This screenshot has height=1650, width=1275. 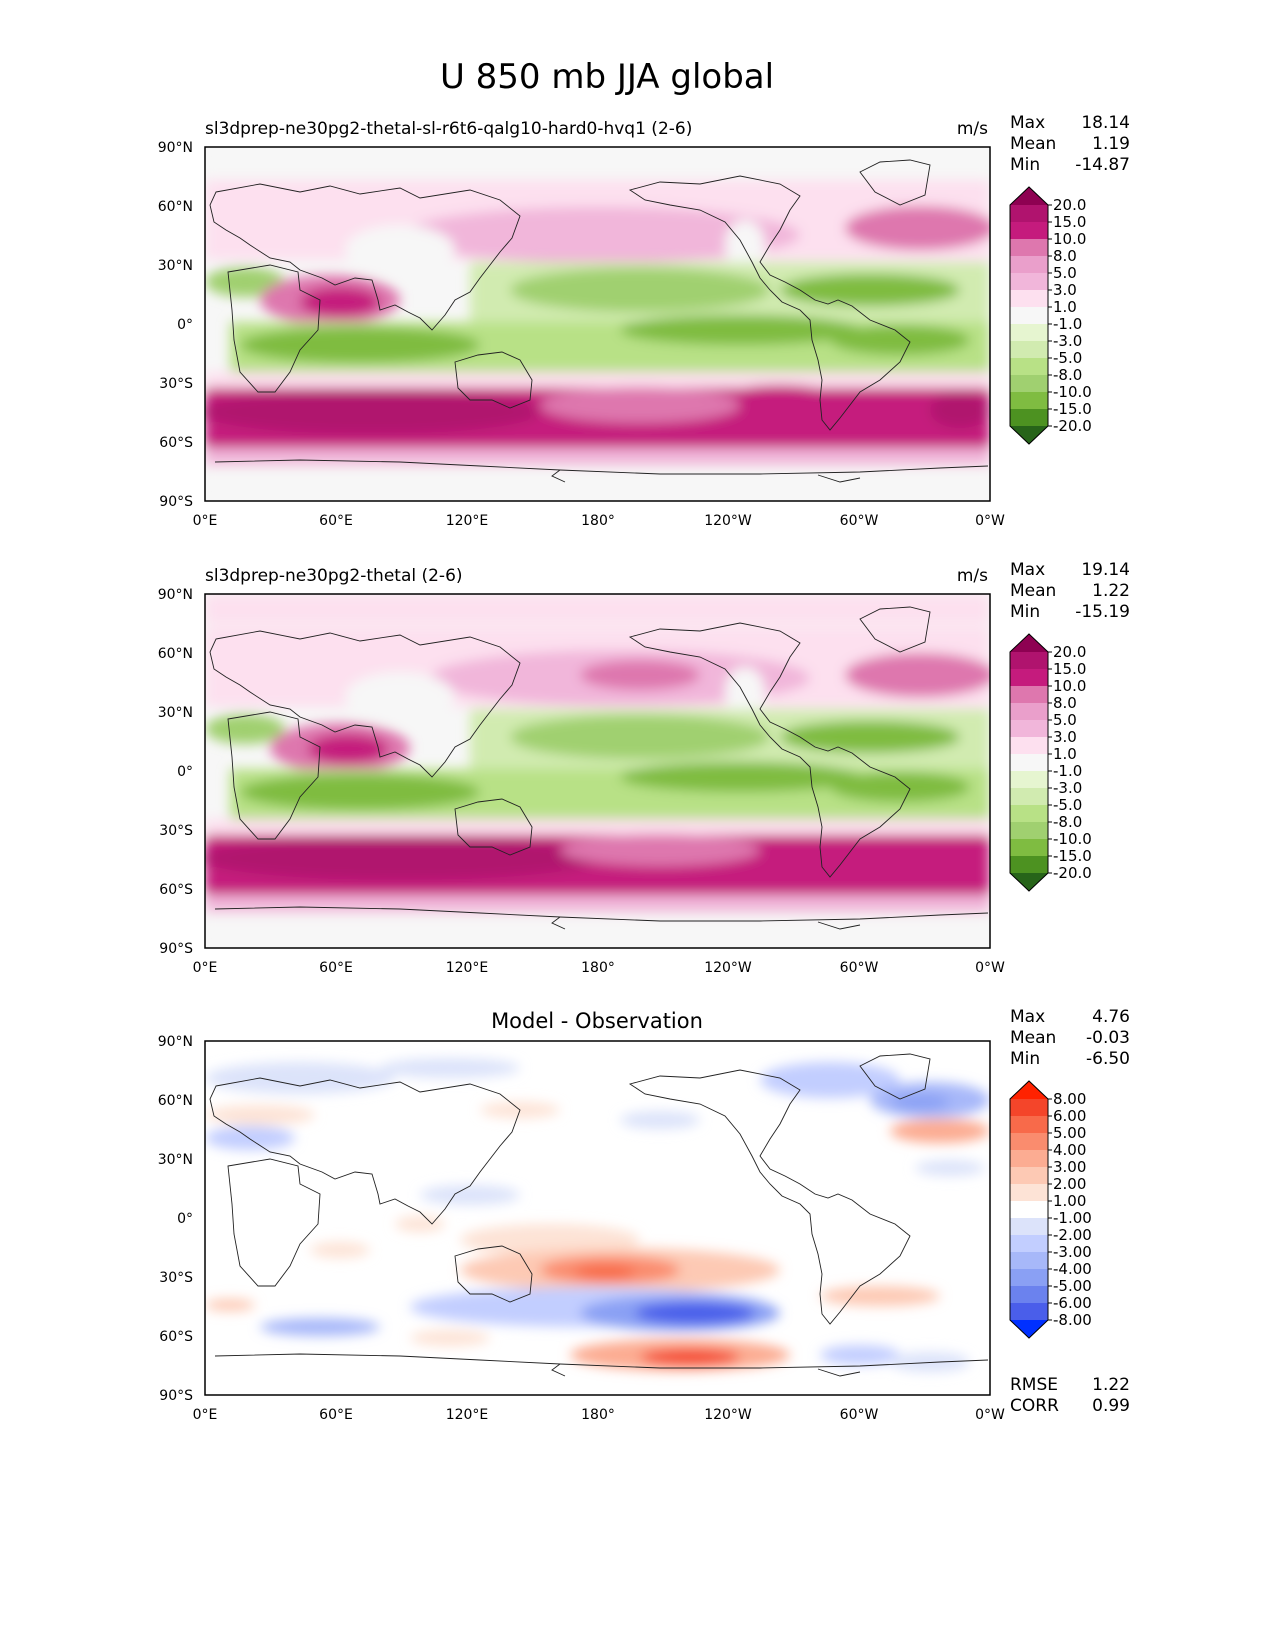 I want to click on panel-3-stats: Max 4.76 Mean -0.03 Min -6.50, so click(x=1070, y=1038).